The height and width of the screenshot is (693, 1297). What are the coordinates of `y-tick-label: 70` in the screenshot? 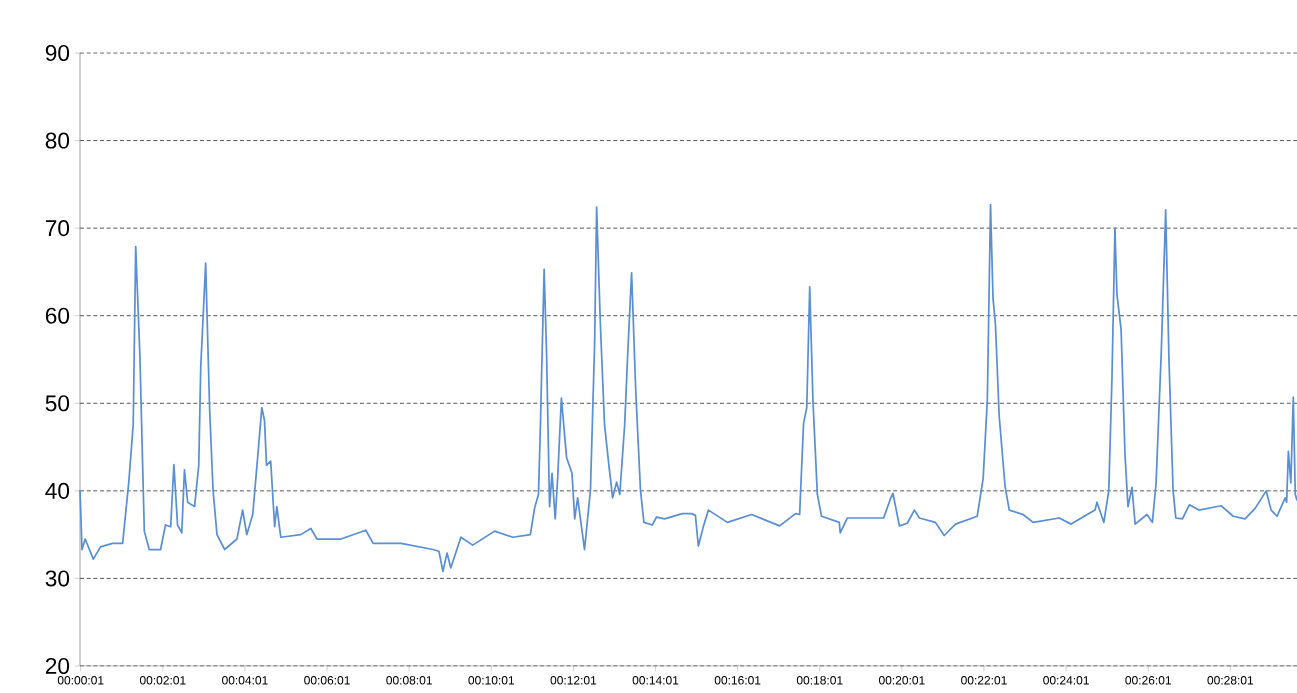 It's located at (57, 228).